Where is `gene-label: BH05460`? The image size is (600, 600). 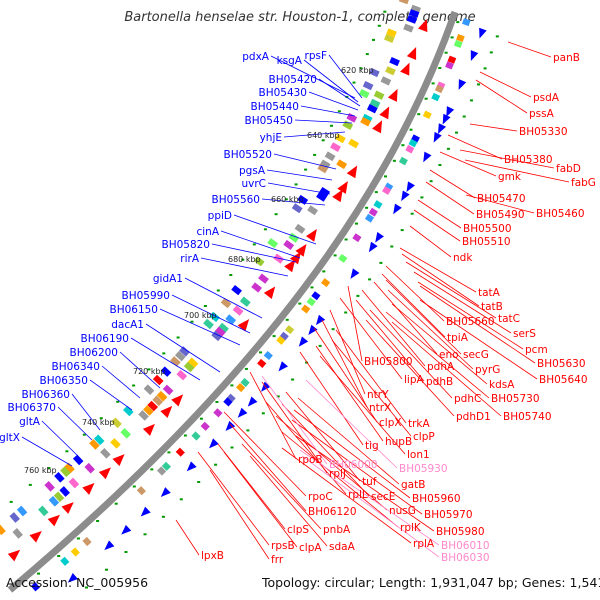 gene-label: BH05460 is located at coordinates (560, 214).